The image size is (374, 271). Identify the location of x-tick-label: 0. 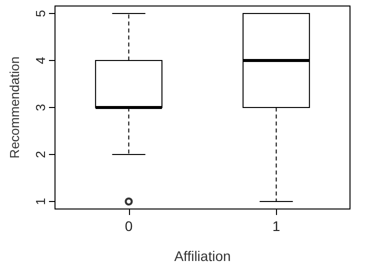
(128, 226).